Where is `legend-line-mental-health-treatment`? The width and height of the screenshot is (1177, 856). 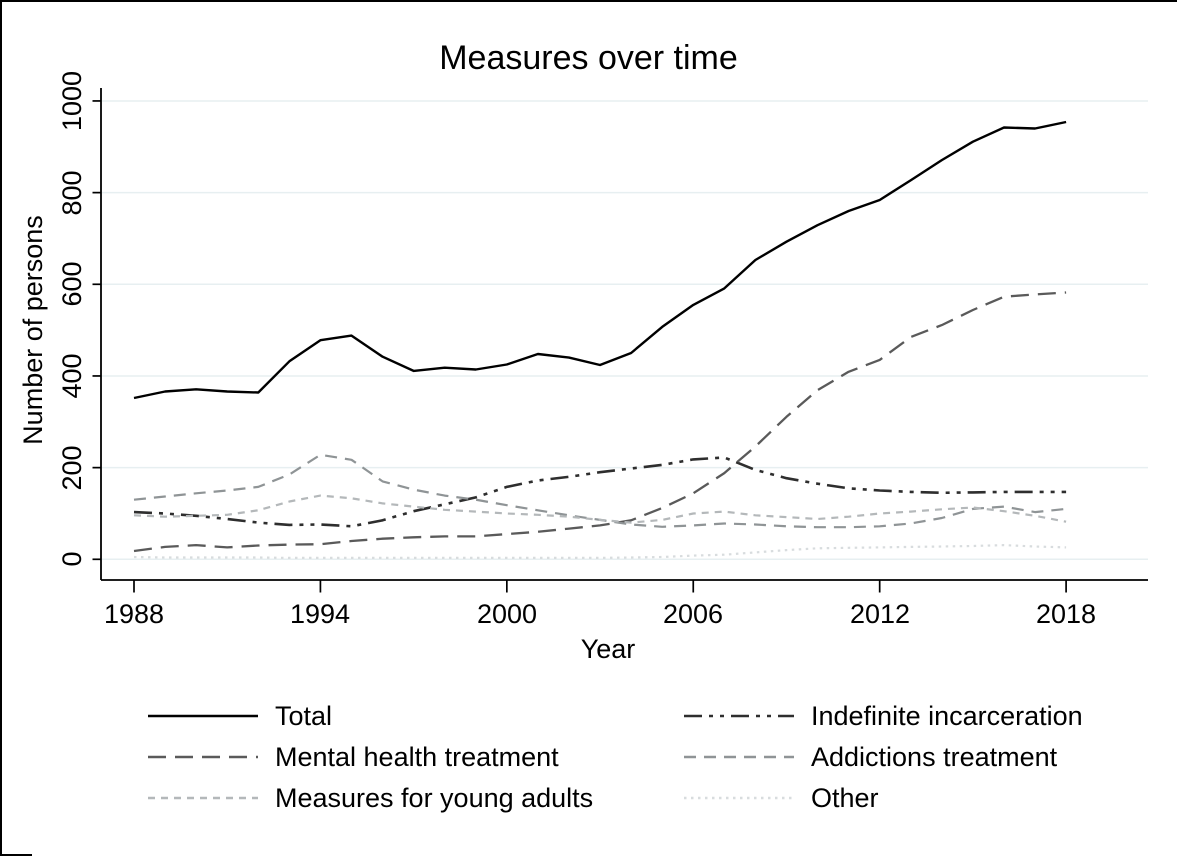 legend-line-mental-health-treatment is located at coordinates (203, 757).